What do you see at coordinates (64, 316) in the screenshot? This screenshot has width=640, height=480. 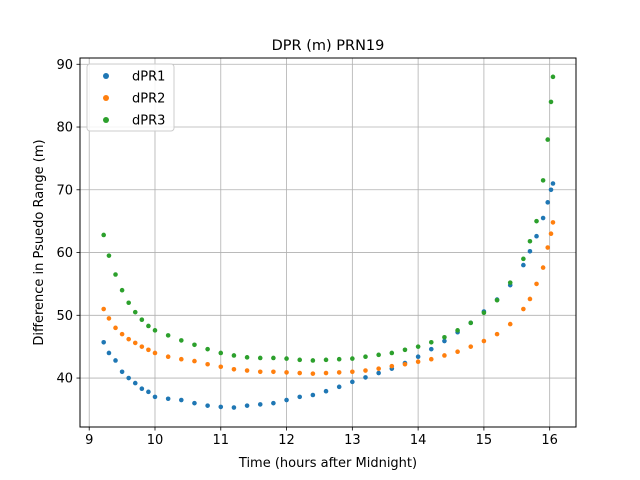 I see `y-tick-label: 50` at bounding box center [64, 316].